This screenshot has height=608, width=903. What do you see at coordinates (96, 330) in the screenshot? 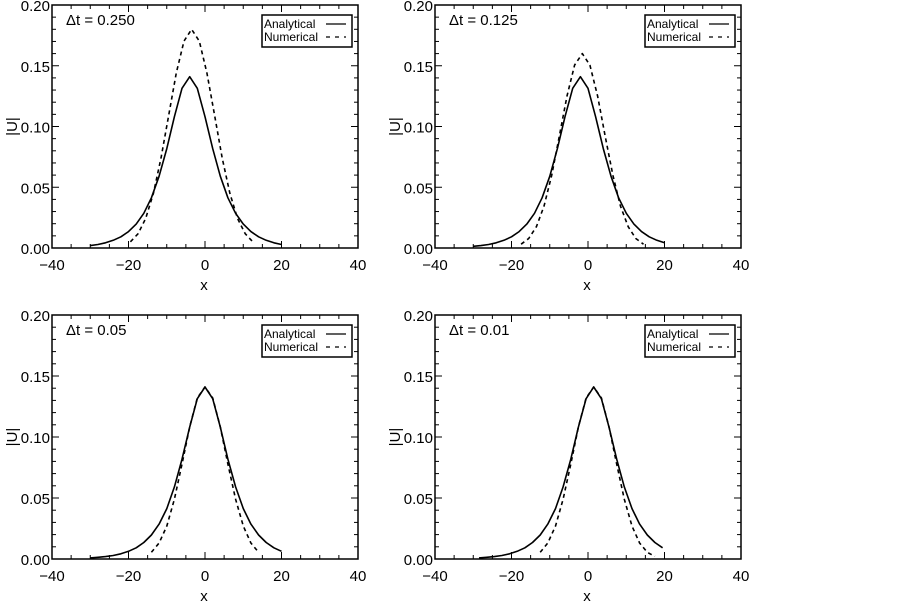
I see `dt-annotation: Δt = 0.05` at bounding box center [96, 330].